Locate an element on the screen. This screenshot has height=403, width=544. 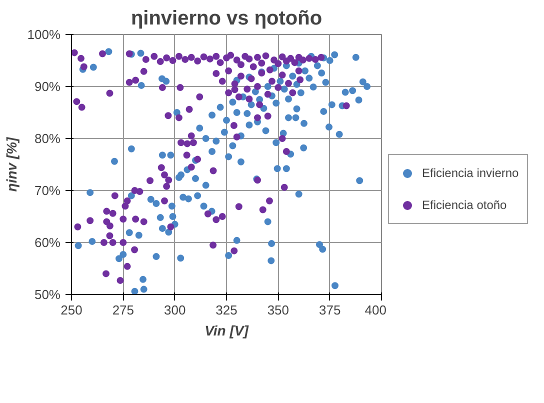
x-tick-label: 325 is located at coordinates (227, 310).